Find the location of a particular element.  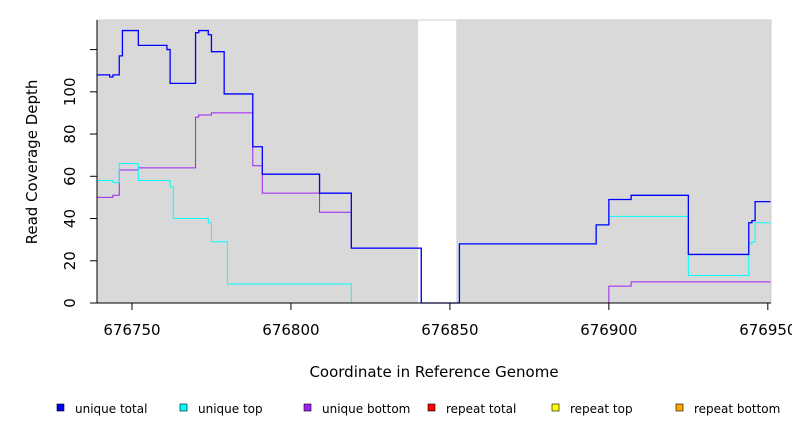

y-tick-label: 80 is located at coordinates (70, 133).